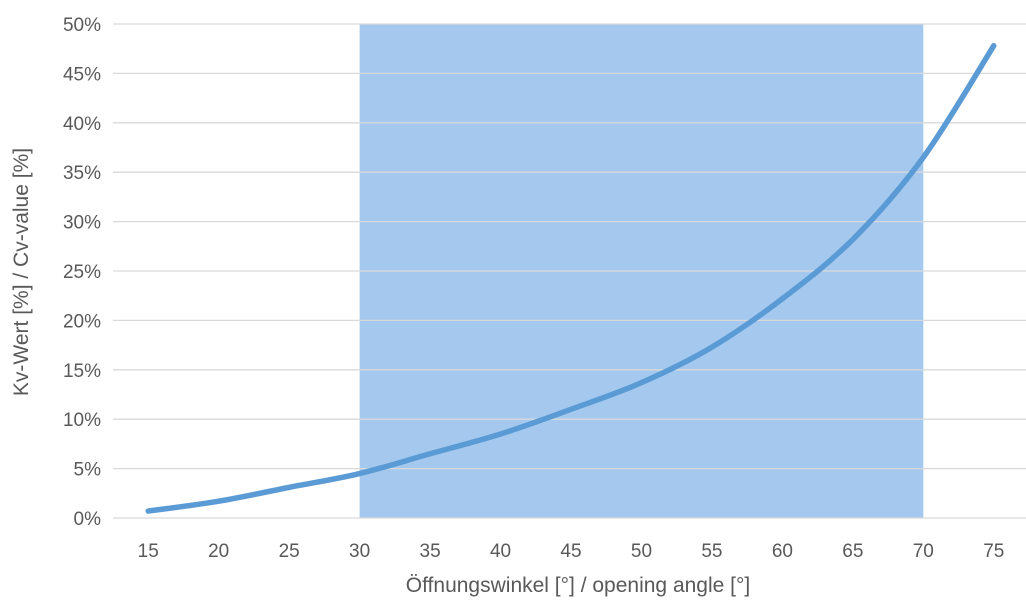 This screenshot has width=1026, height=610. Describe the element at coordinates (993, 551) in the screenshot. I see `x-tick-label: 75` at that location.